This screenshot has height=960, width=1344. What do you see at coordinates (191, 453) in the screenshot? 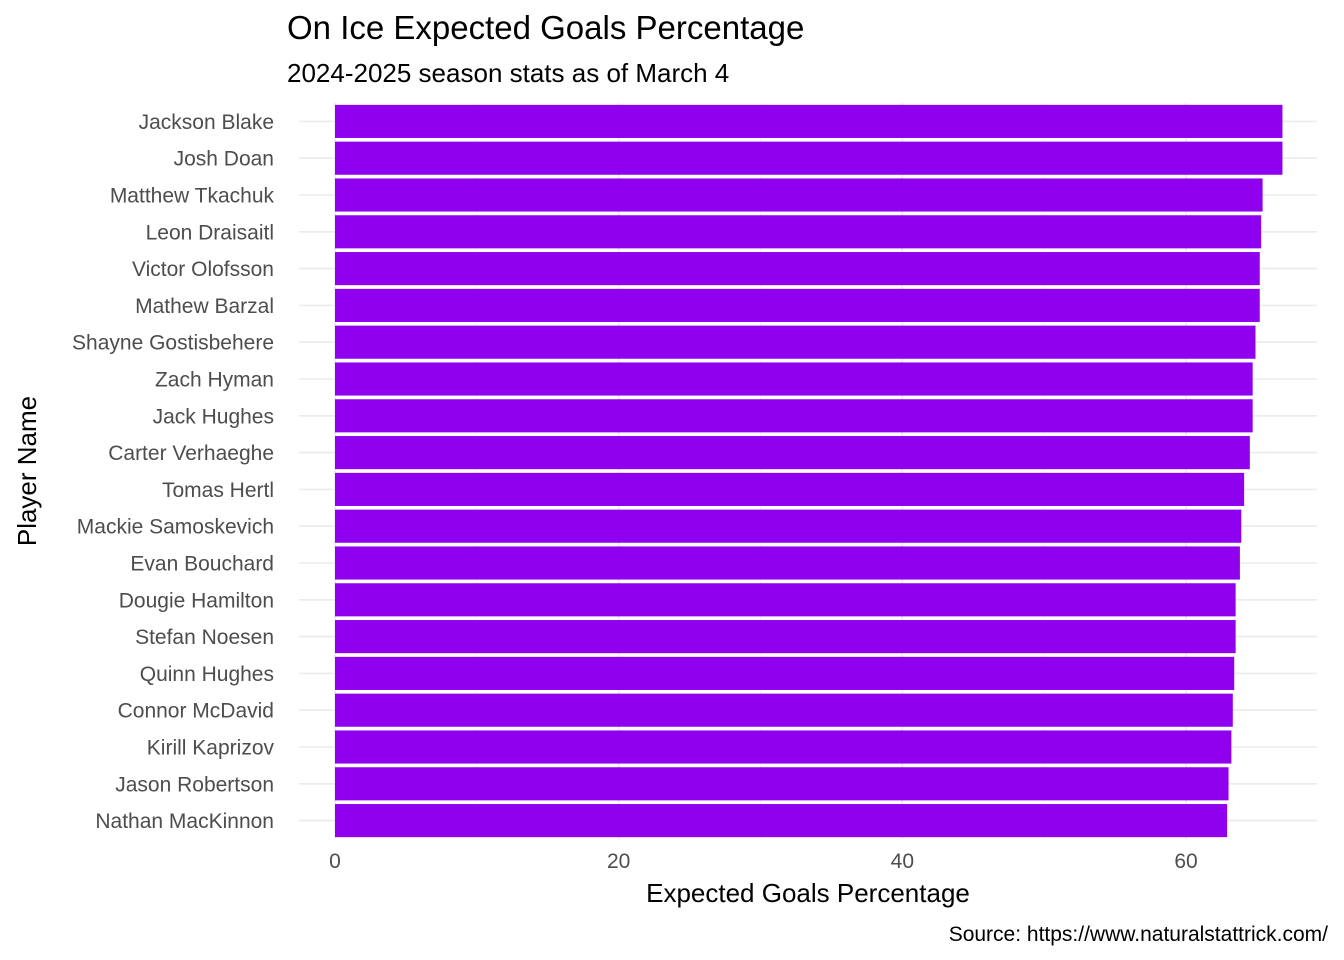
I see `y-tick-label: Carter Verhaeghe` at bounding box center [191, 453].